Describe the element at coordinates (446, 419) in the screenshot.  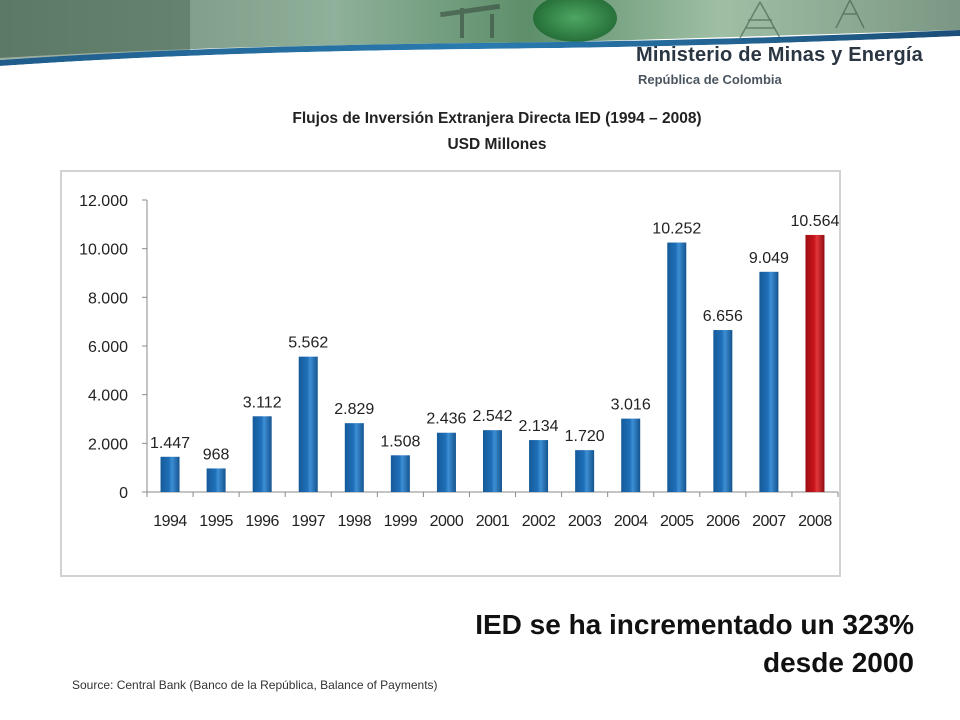
I see `data-label: 2.436` at that location.